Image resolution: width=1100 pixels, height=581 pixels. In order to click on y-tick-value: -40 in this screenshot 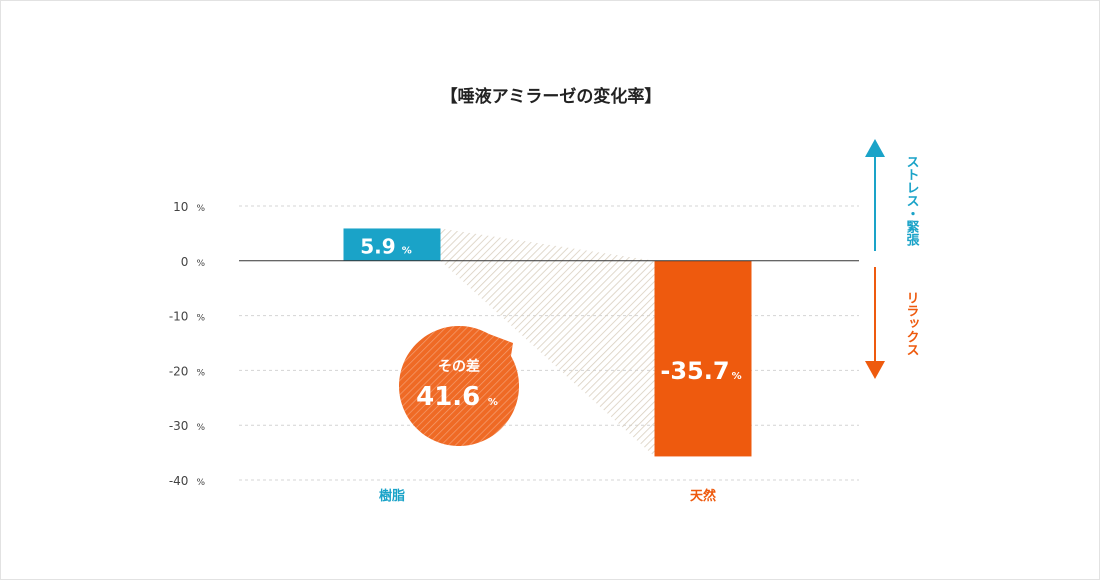, I will do `click(179, 481)`.